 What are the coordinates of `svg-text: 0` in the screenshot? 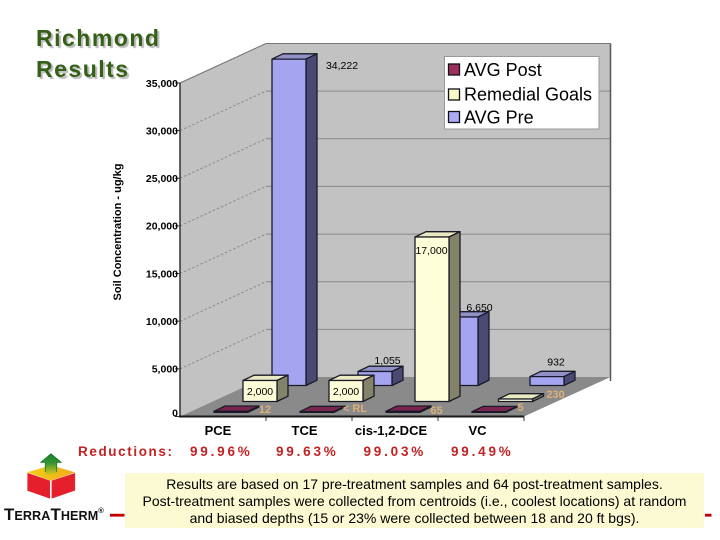 It's located at (175, 414).